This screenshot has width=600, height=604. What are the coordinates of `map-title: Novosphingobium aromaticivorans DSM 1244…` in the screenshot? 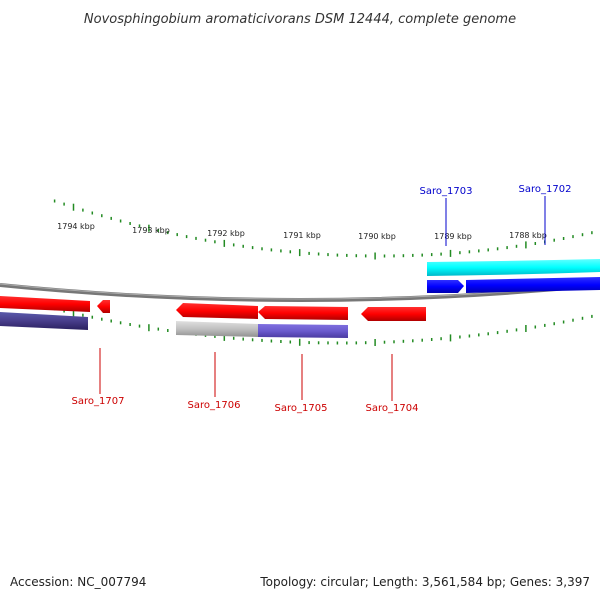 It's located at (300, 19).